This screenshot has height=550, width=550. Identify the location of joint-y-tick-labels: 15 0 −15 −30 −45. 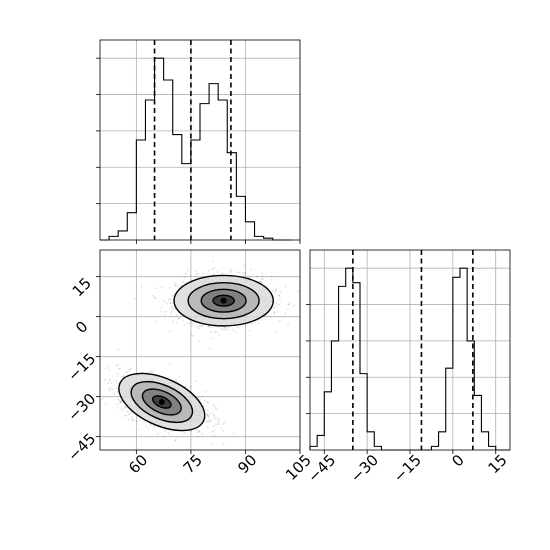
(81, 369).